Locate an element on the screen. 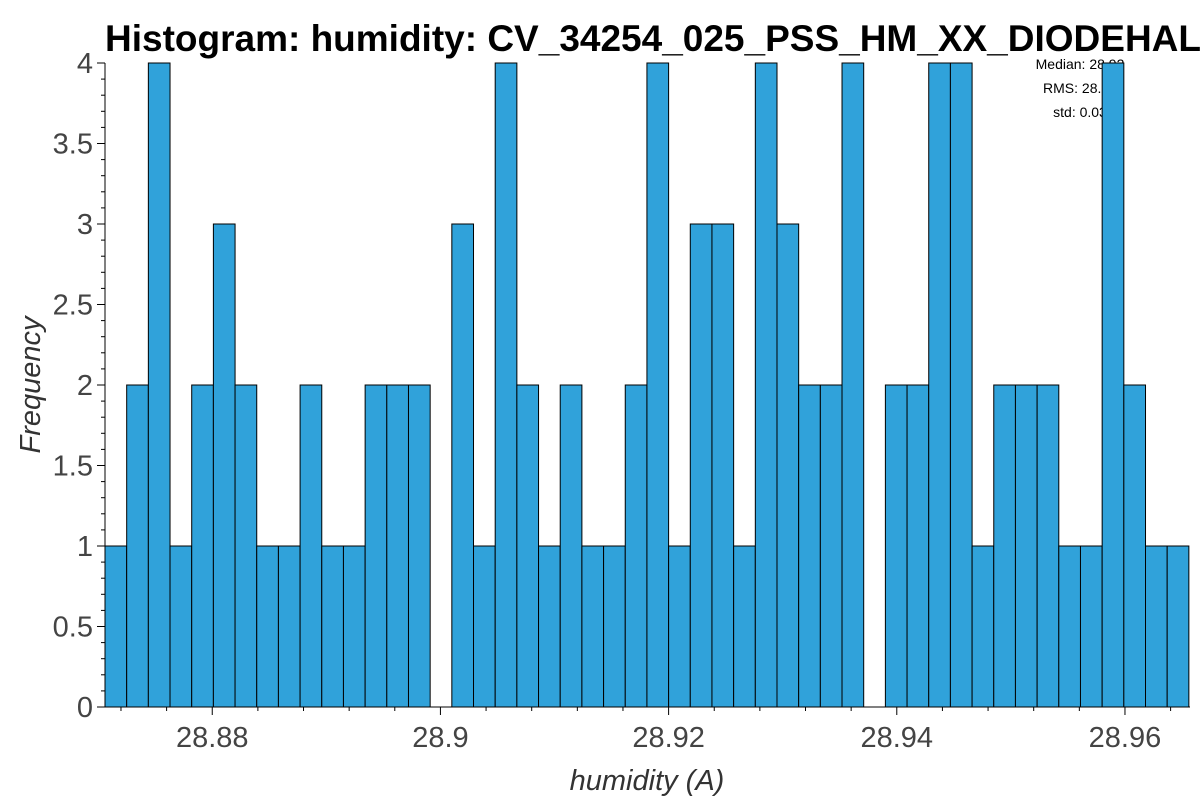 The height and width of the screenshot is (800, 1200). x-ticks-group: 28.88 28.9 28.92 28.94 28.96 is located at coordinates (646, 730).